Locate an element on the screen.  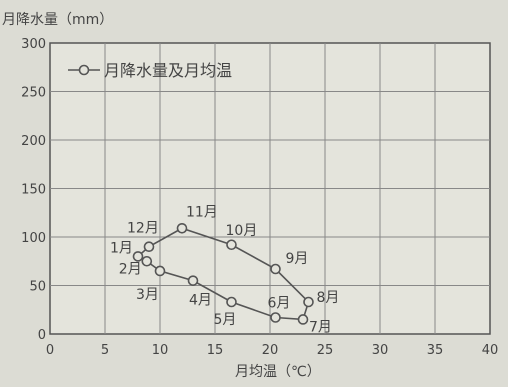
data-label: 12月 is located at coordinates (143, 229).